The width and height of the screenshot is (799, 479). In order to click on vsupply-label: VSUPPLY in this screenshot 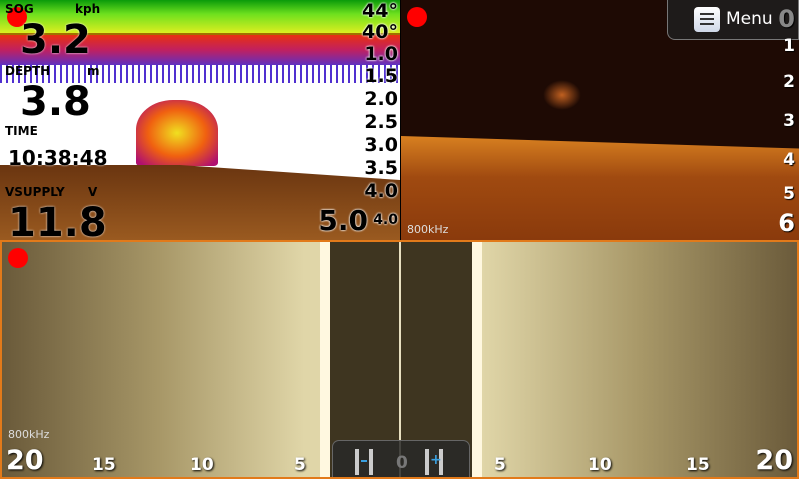, I will do `click(35, 192)`.